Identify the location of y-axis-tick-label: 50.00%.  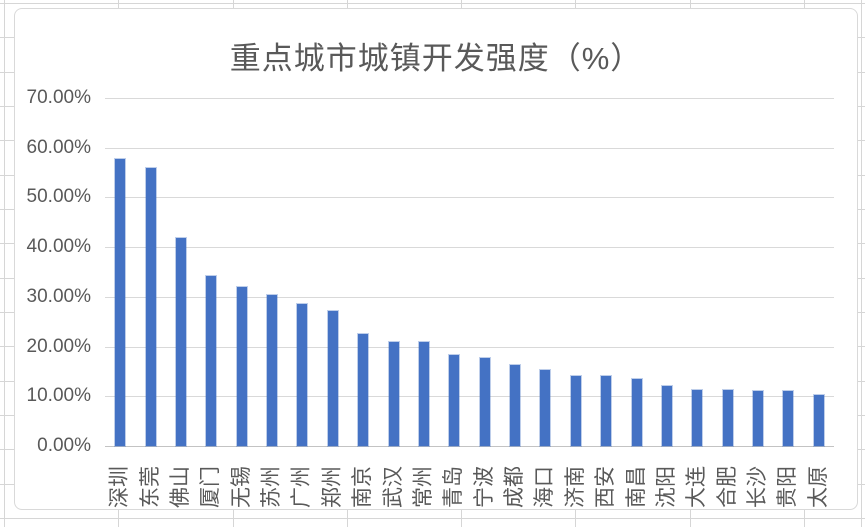
(58, 197).